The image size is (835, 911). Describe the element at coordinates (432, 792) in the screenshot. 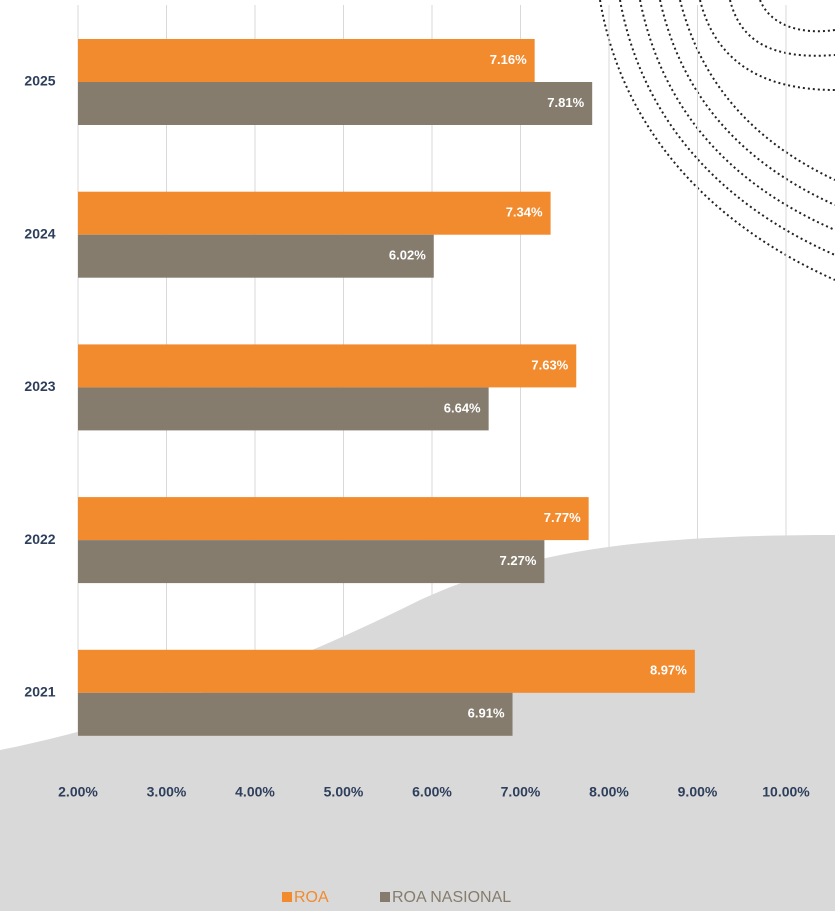

I see `x-tick-label: 6.00%` at that location.